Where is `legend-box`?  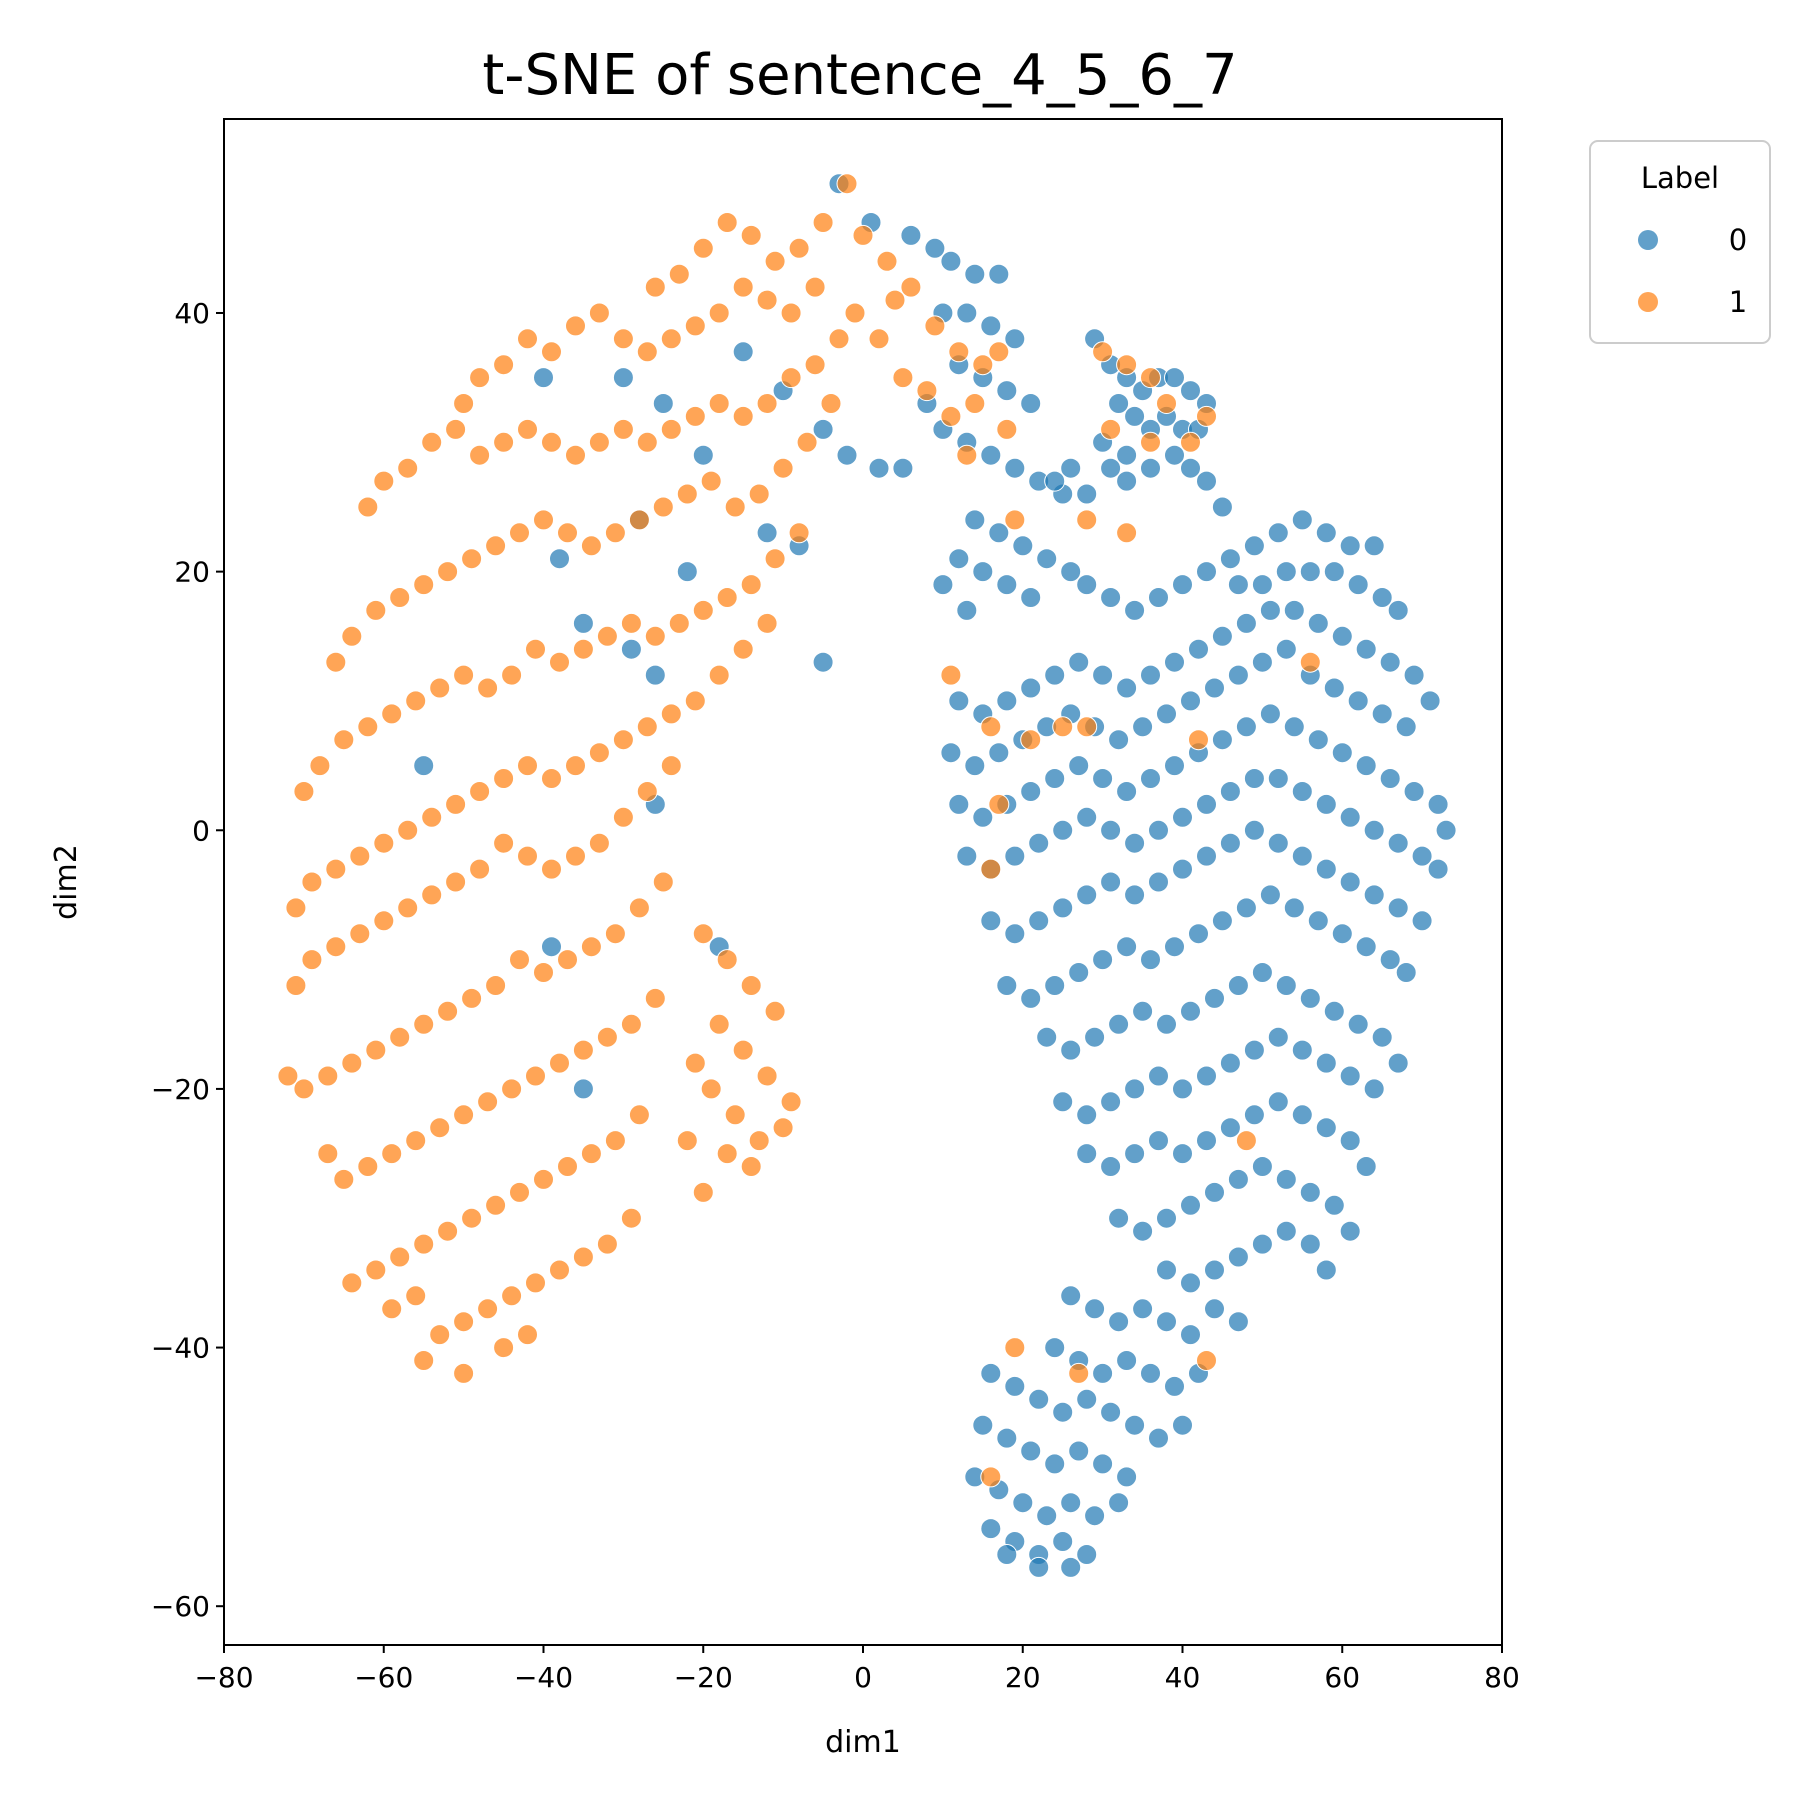
legend-box is located at coordinates (1680, 242).